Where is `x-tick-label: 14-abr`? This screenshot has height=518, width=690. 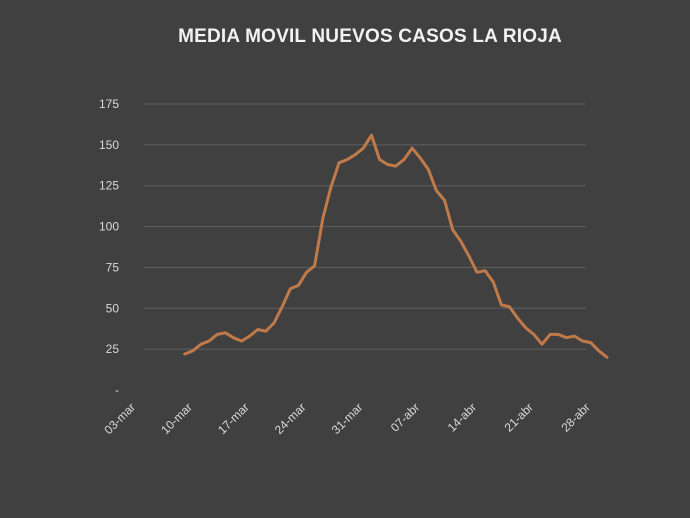 x-tick-label: 14-abr is located at coordinates (462, 417).